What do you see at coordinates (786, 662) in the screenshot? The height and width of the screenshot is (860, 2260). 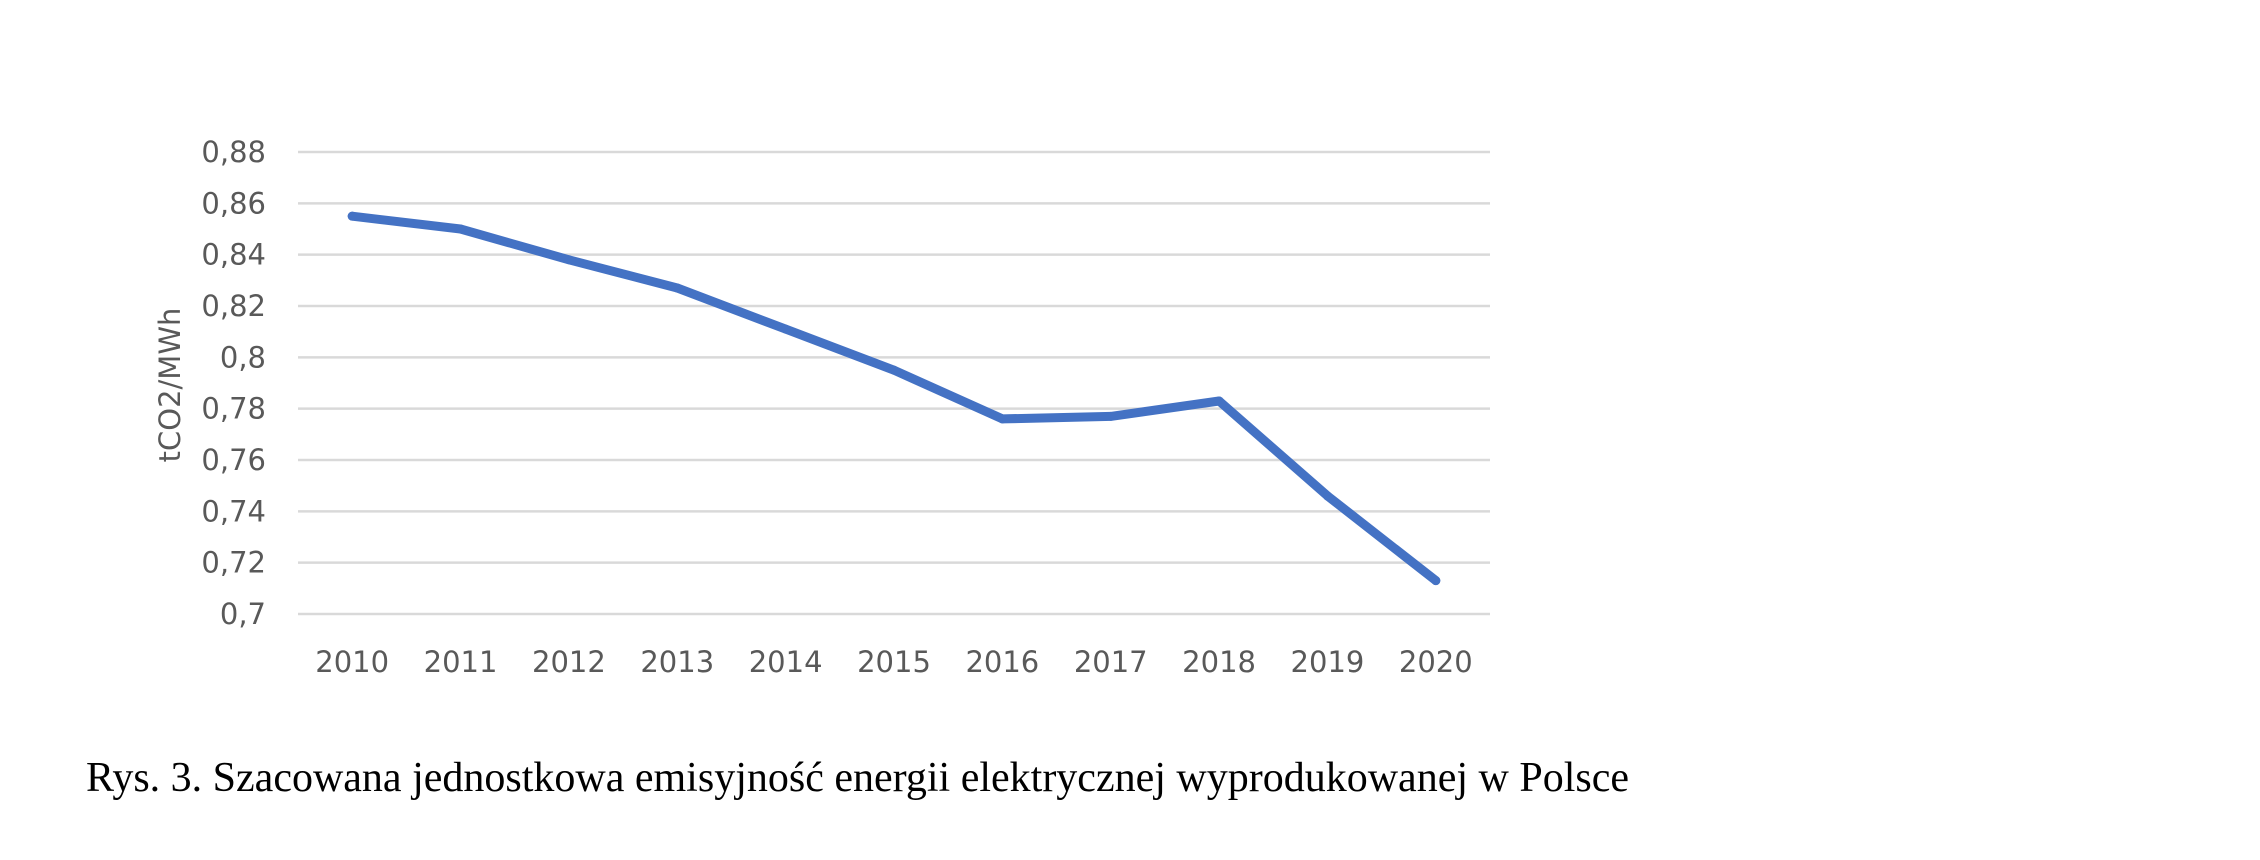 I see `x-tick-label: 2014` at bounding box center [786, 662].